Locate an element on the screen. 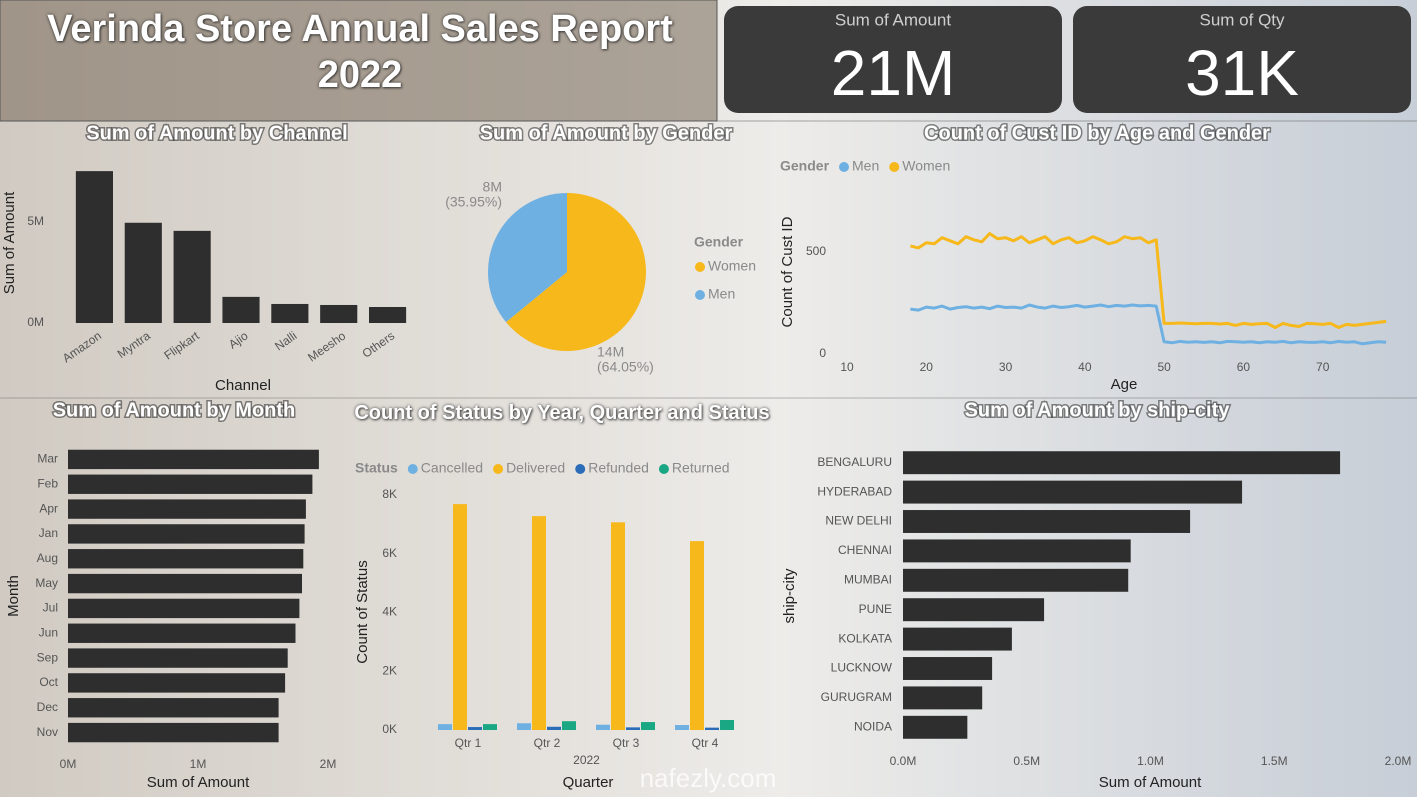 The width and height of the screenshot is (1417, 797). y-tick-label: 0M is located at coordinates (35, 322).